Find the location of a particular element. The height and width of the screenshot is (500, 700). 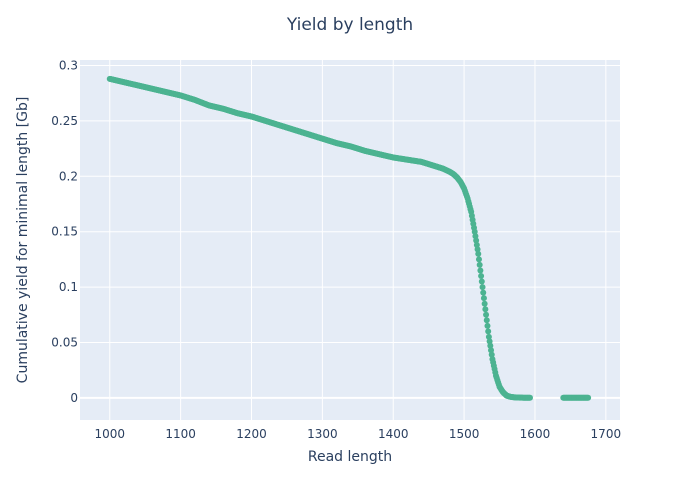

x-tick-label: 1500 is located at coordinates (464, 434).